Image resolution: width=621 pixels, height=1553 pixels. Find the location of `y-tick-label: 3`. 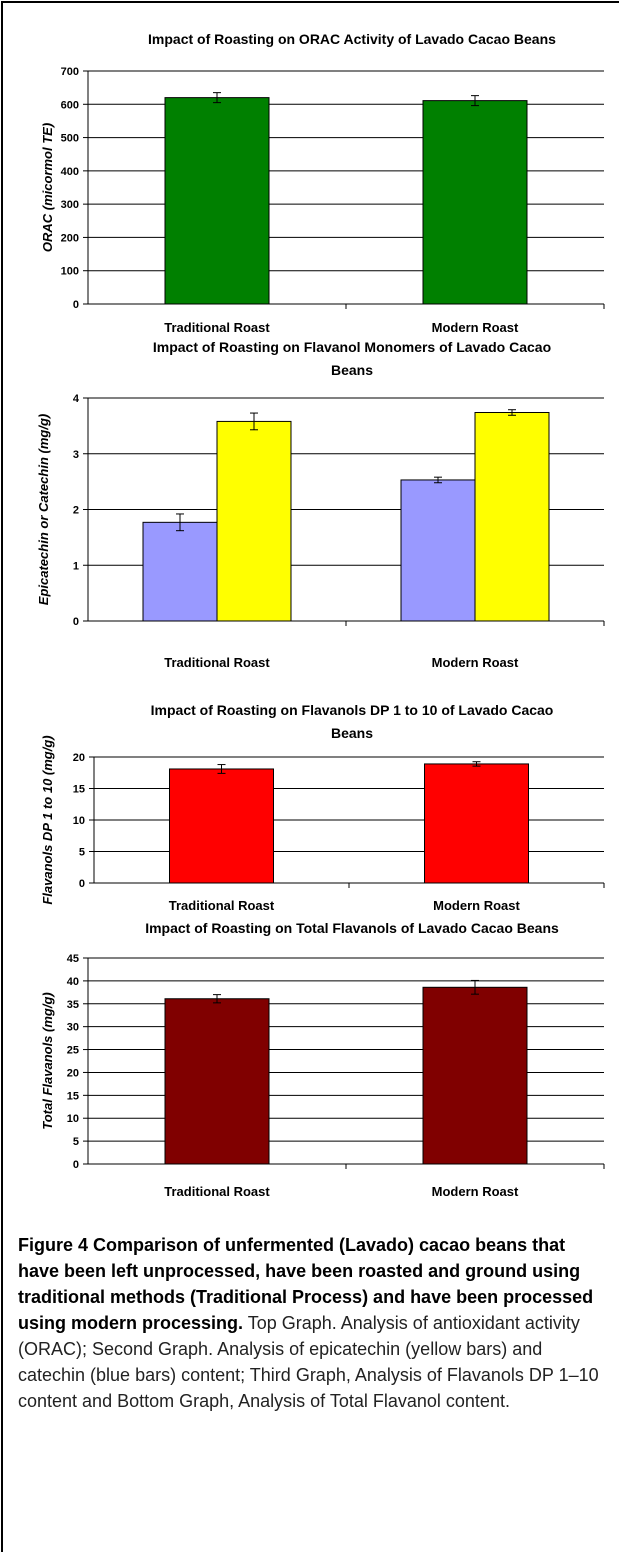

y-tick-label: 3 is located at coordinates (76, 455).